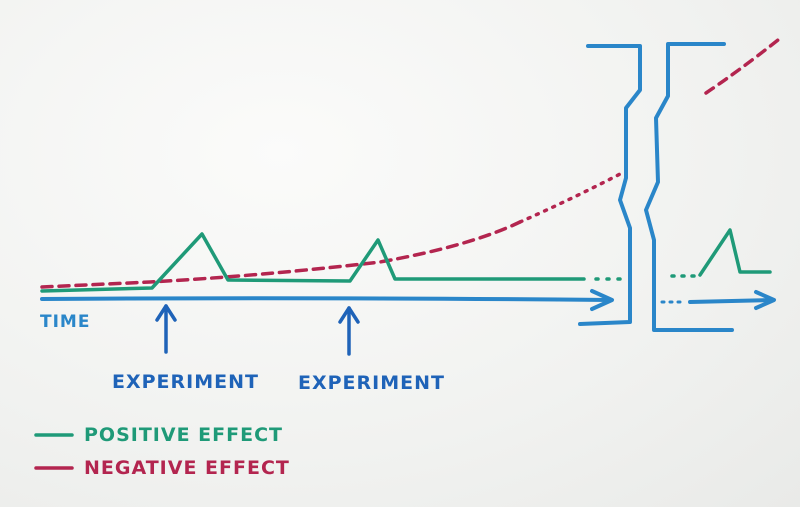 This screenshot has height=507, width=800. I want to click on negative-effect-curve-late, so click(742, 66).